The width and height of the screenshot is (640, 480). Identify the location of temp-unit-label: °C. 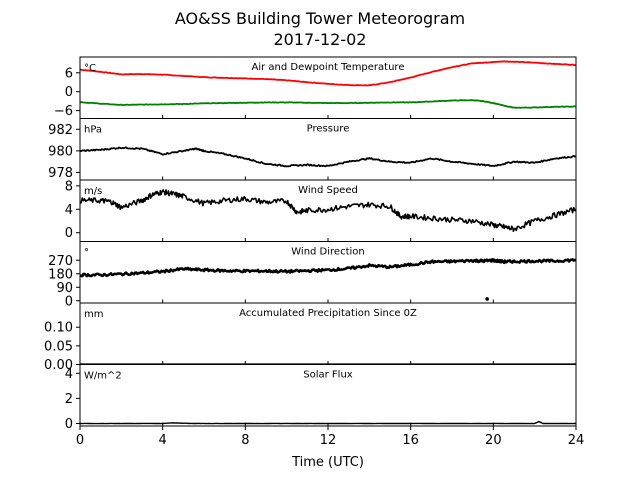
(90, 68).